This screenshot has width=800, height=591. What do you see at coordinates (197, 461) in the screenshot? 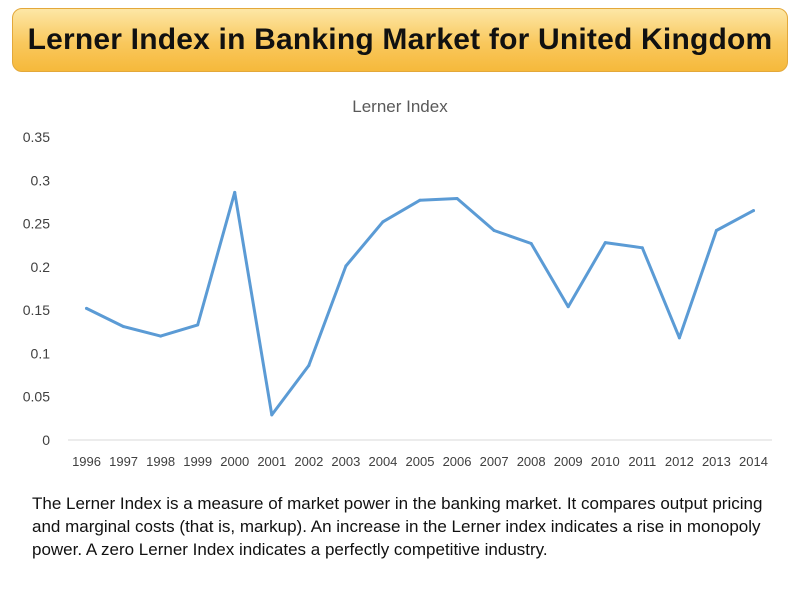
I see `x-tick-label: 1999` at bounding box center [197, 461].